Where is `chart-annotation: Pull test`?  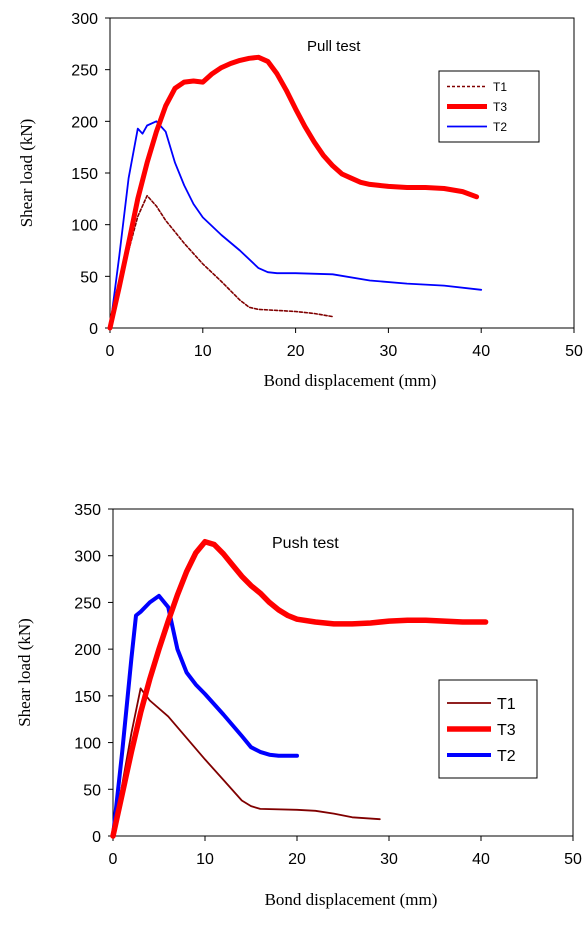
chart-annotation: Pull test is located at coordinates (334, 46).